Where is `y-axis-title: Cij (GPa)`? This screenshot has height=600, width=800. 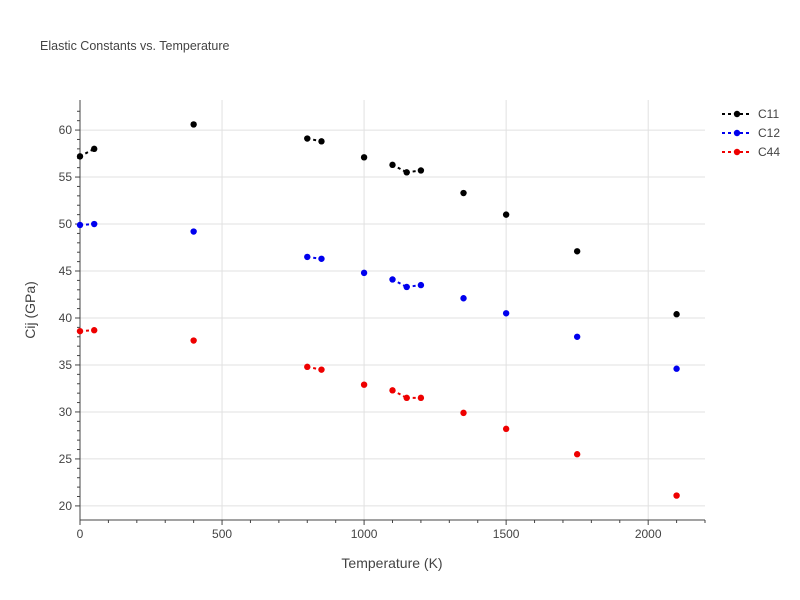
y-axis-title: Cij (GPa) is located at coordinates (30, 310).